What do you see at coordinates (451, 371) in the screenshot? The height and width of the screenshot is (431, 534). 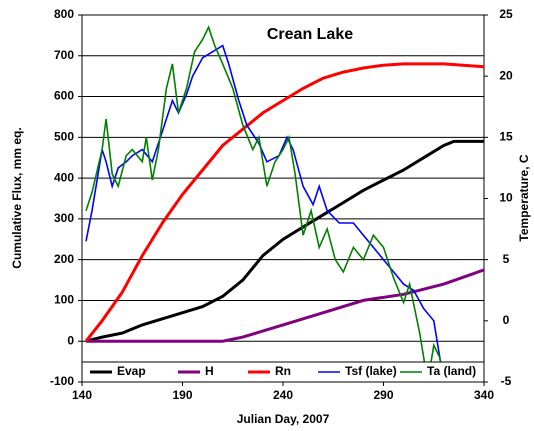 I see `legend-label: Ta (land)` at bounding box center [451, 371].